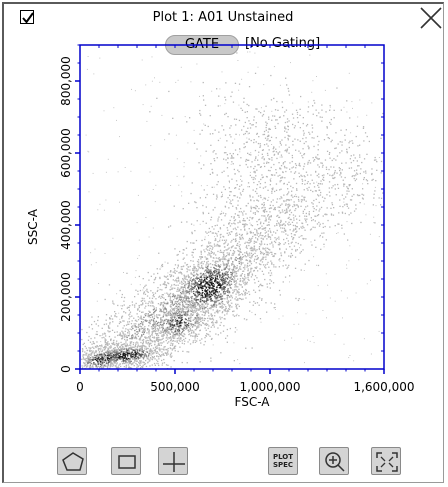 The image size is (448, 487). Describe the element at coordinates (431, 18) in the screenshot. I see `close-icon` at that location.